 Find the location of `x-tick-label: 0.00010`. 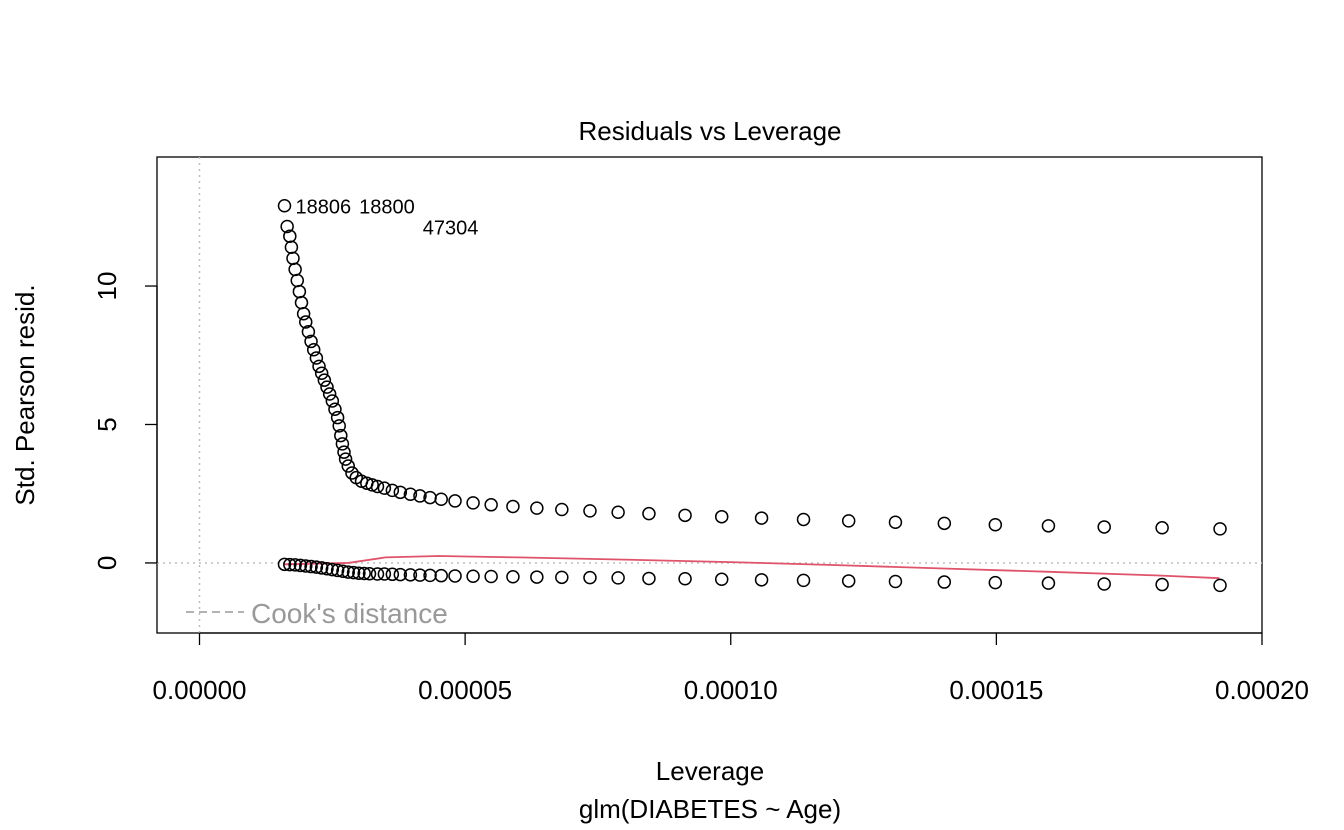

x-tick-label: 0.00010 is located at coordinates (731, 690).